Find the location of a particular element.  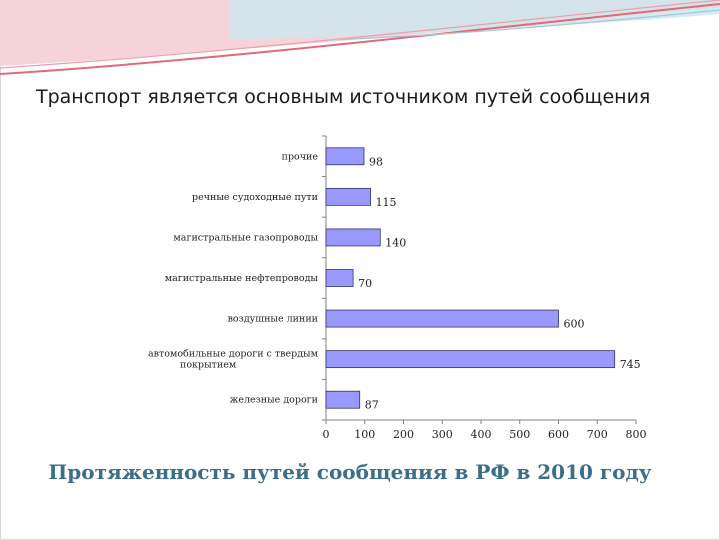

category-label-line: покрытием is located at coordinates (208, 365).